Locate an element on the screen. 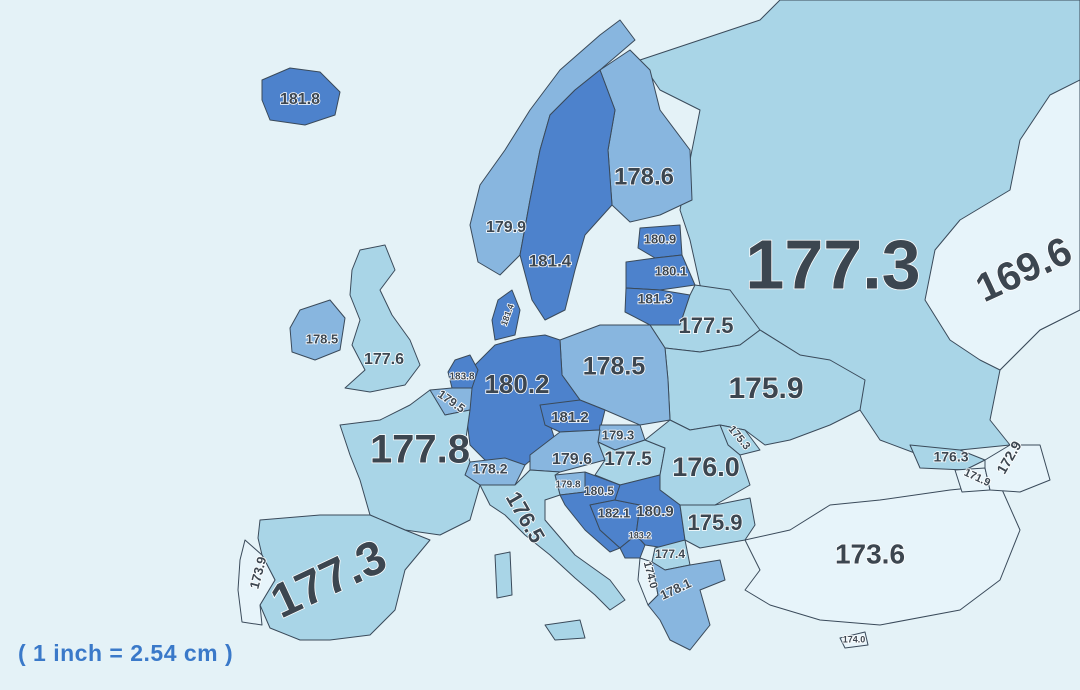 This screenshot has height=690, width=1080. value-label-north-macedonia: 177.4 is located at coordinates (670, 554).